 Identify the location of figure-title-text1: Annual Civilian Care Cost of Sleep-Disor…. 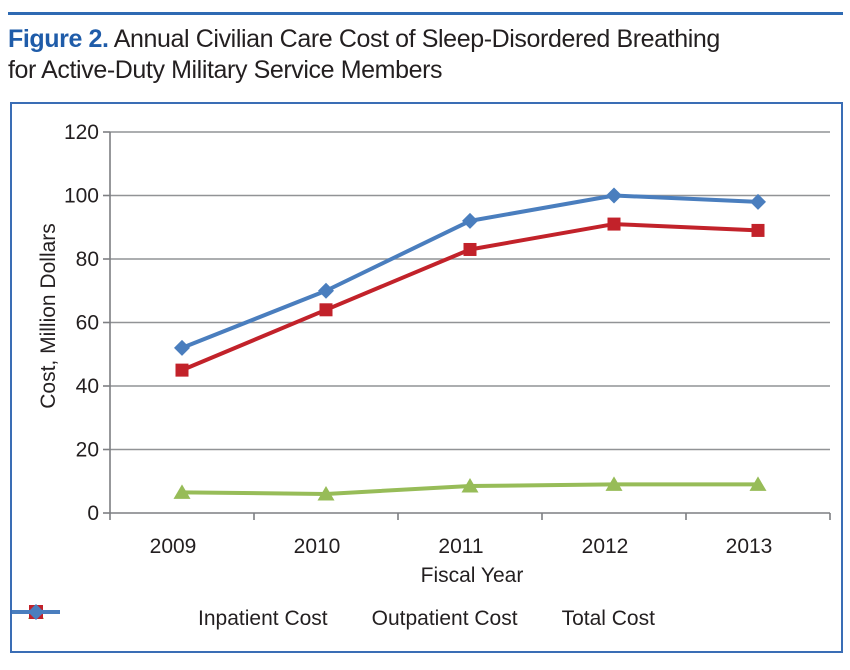
(417, 39).